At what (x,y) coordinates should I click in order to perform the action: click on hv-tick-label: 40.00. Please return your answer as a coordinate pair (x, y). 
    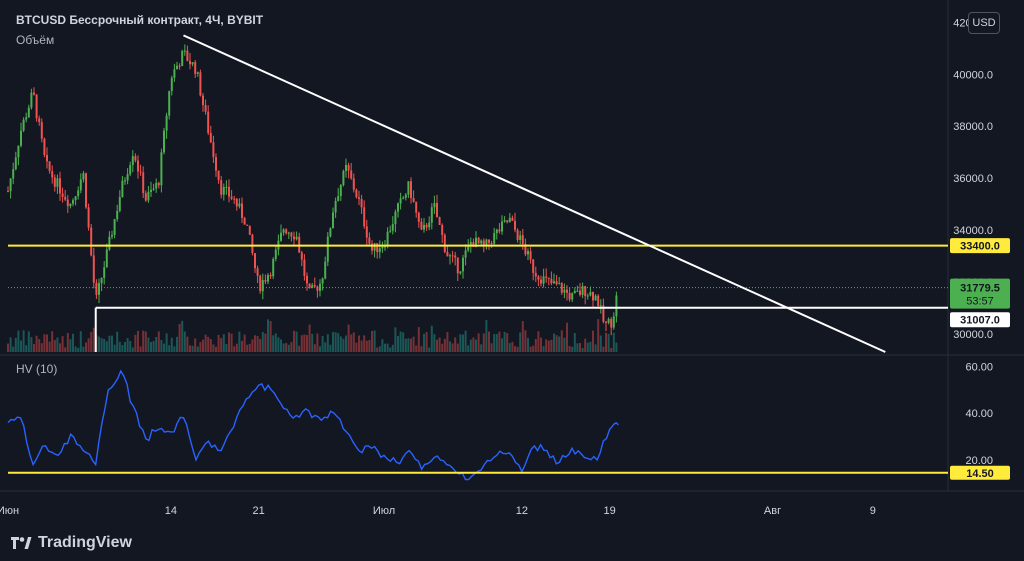
    Looking at the image, I should click on (979, 414).